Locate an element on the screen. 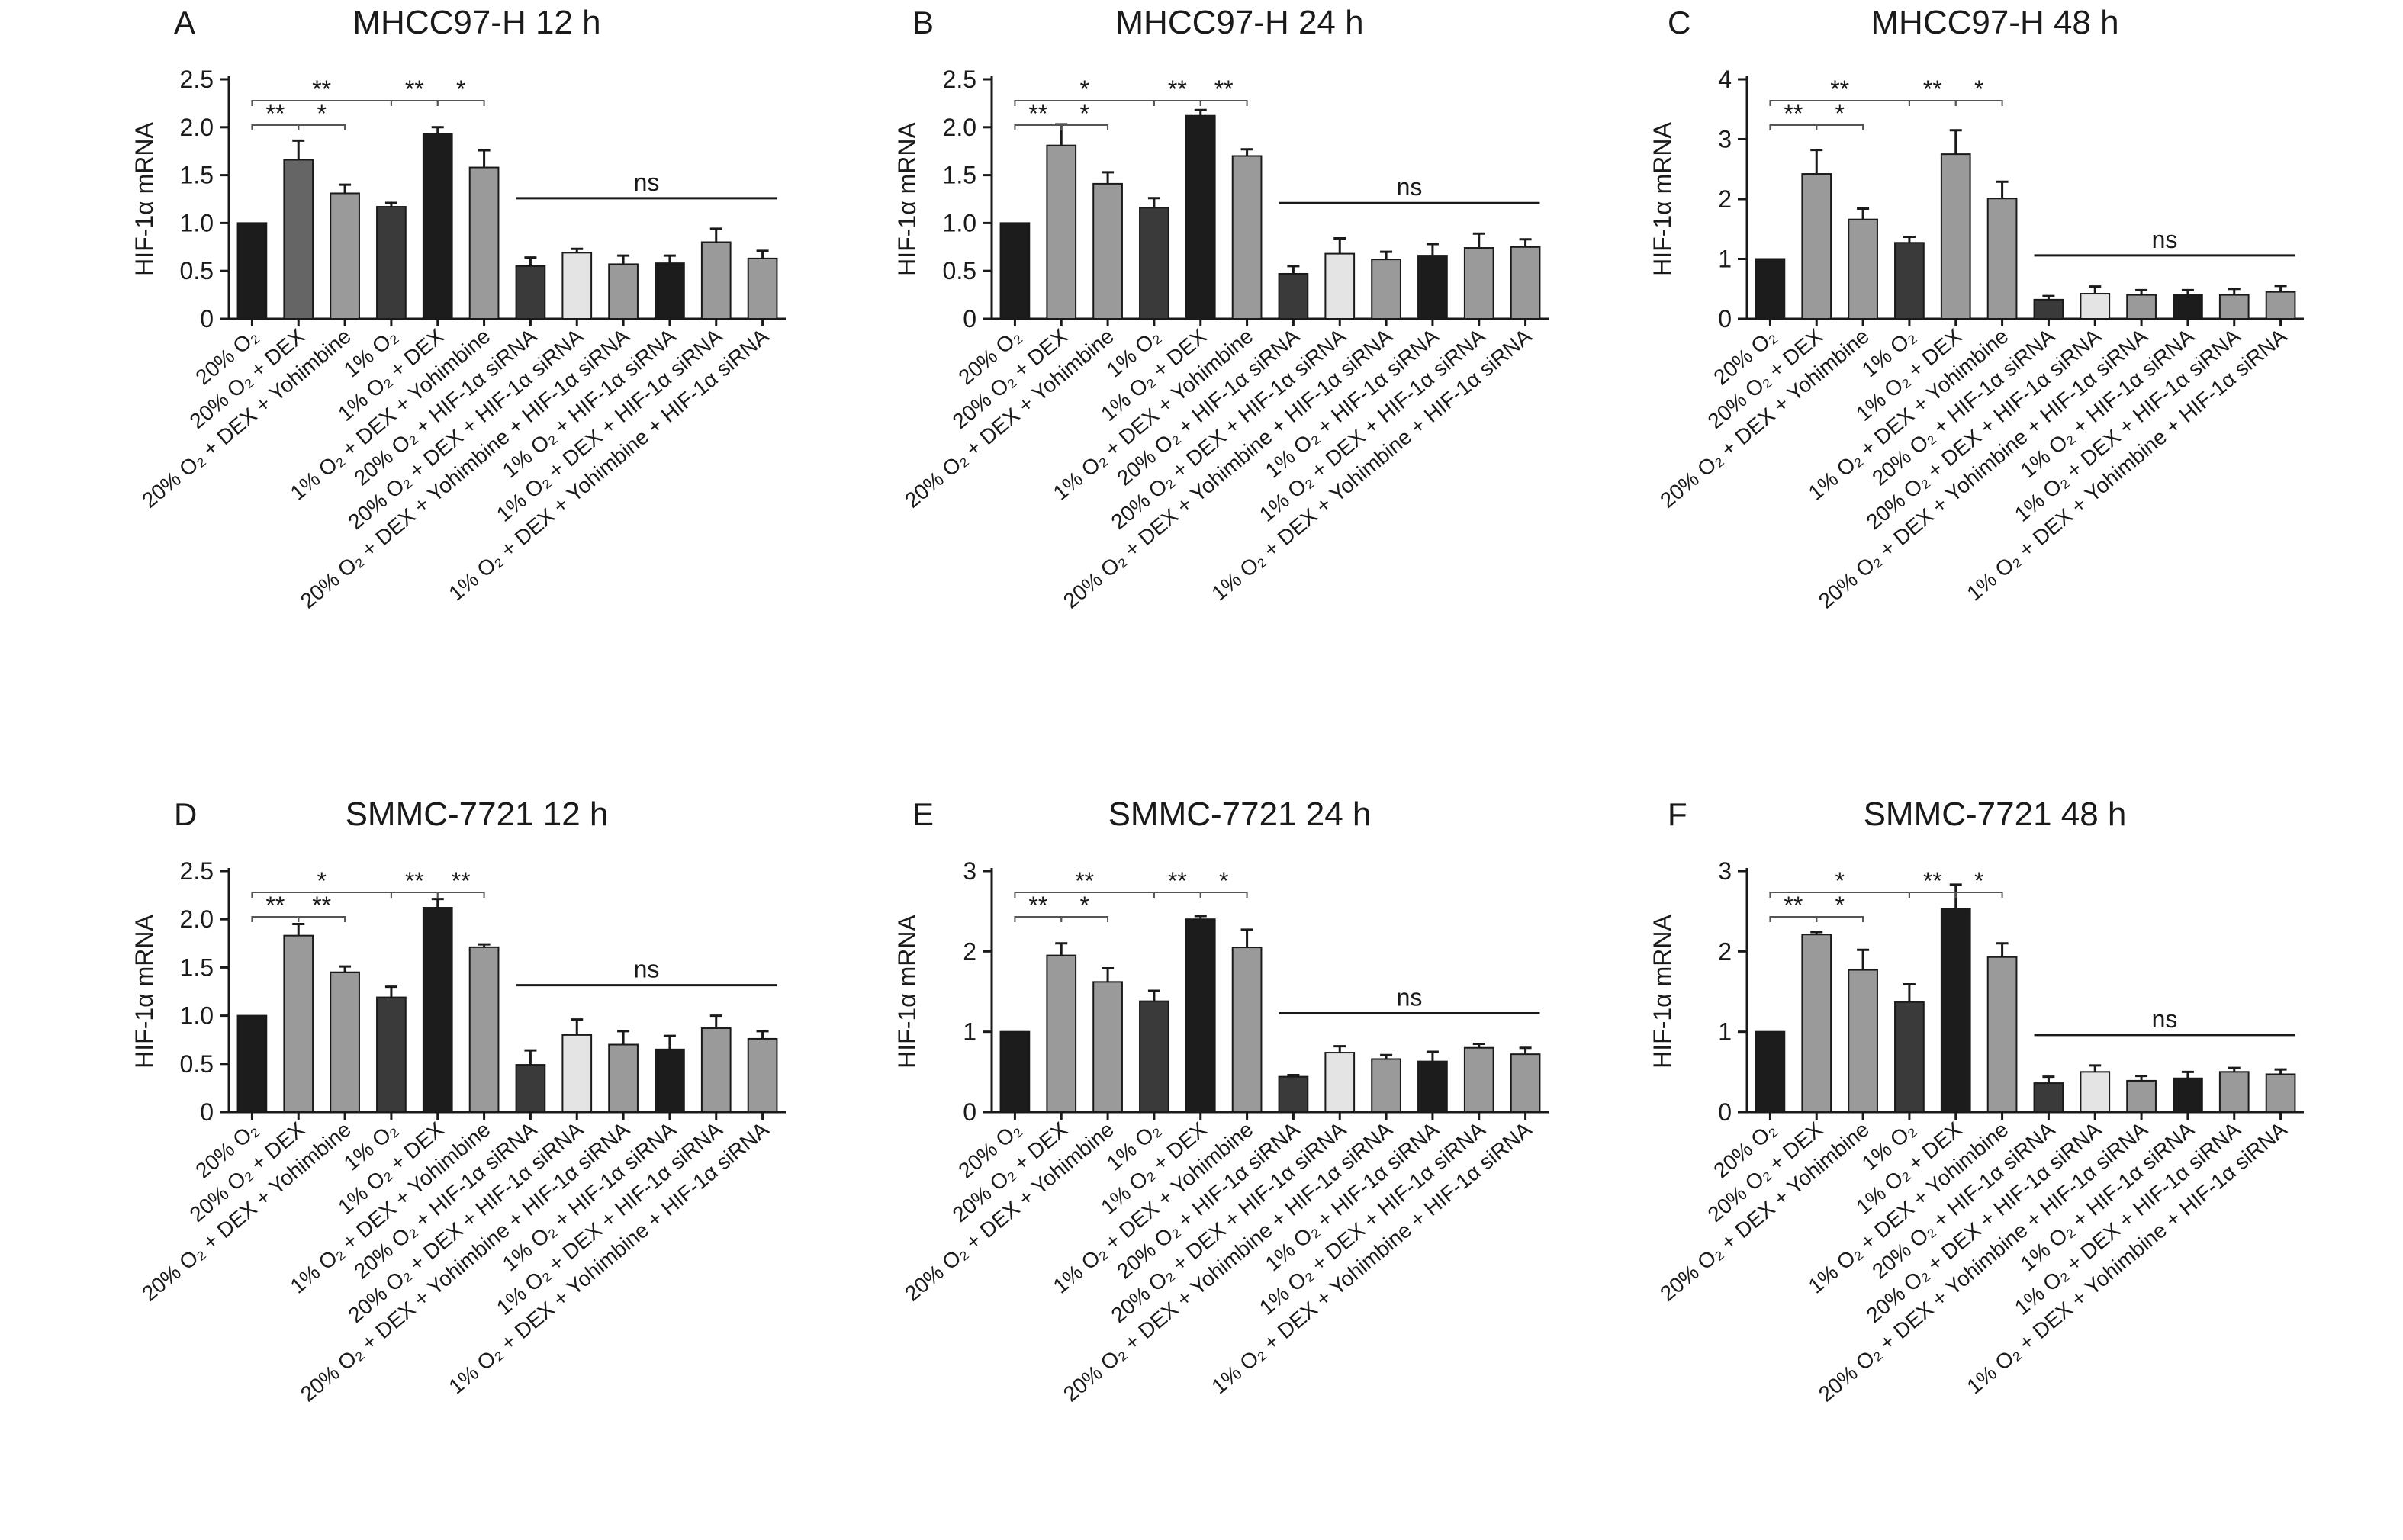 The height and width of the screenshot is (1540, 2403). chart-title: MHCC97-H 12 h is located at coordinates (476, 22).